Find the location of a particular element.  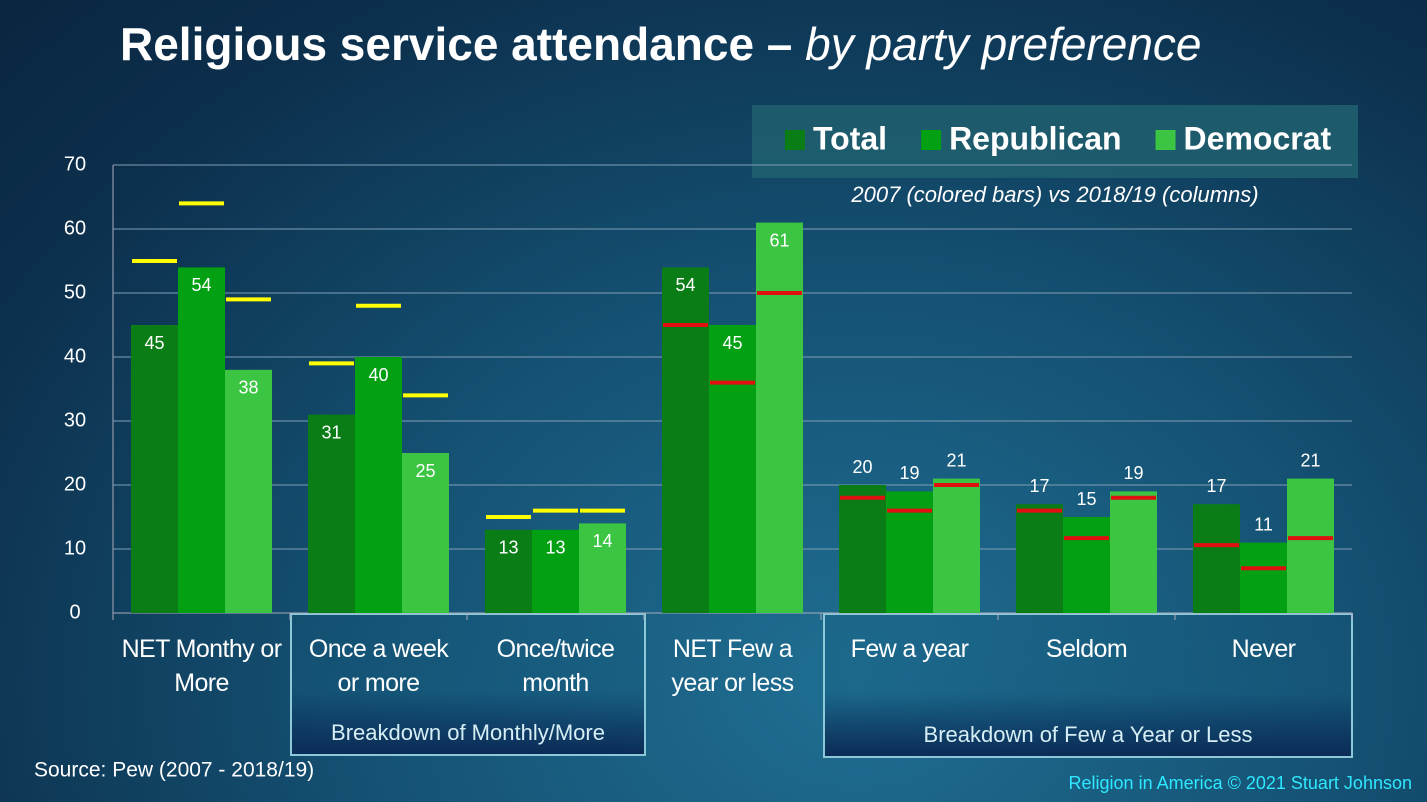

y-tick-label: 50 is located at coordinates (75, 292).